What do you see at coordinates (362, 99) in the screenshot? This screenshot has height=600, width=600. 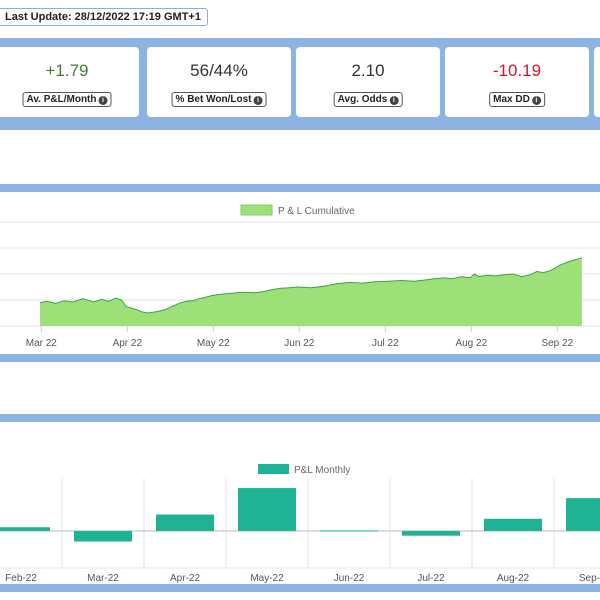 I see `stat-label-text: Avg. Odds` at bounding box center [362, 99].